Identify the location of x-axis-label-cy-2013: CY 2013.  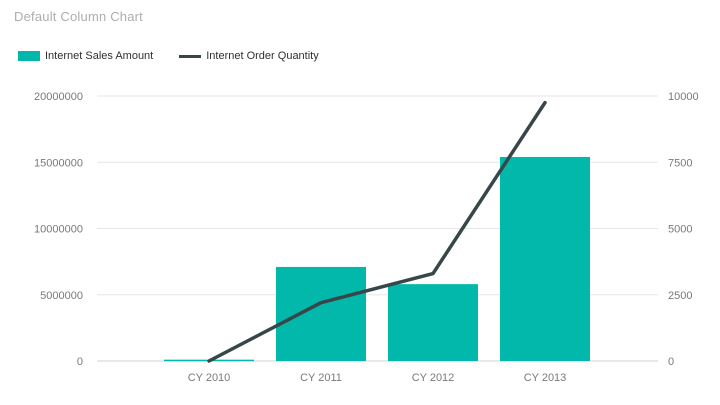
(545, 378).